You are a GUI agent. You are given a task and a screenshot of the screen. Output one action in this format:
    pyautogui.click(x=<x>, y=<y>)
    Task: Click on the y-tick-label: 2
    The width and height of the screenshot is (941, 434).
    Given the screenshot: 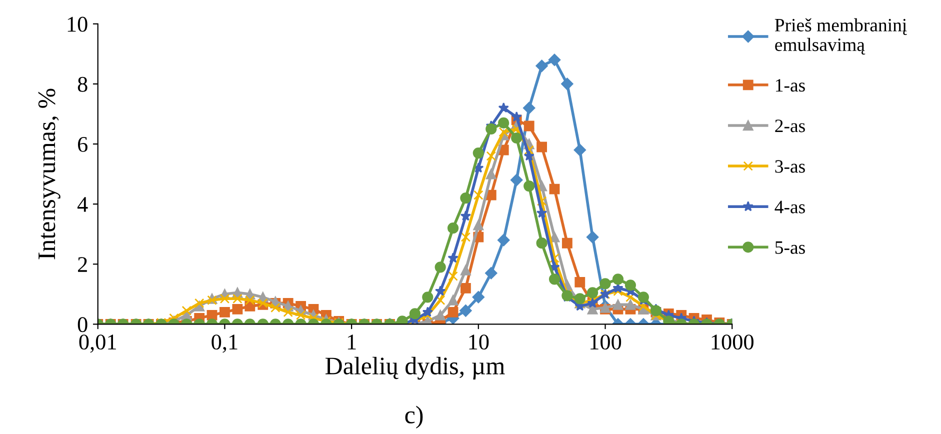 What is the action you would take?
    pyautogui.click(x=82, y=264)
    